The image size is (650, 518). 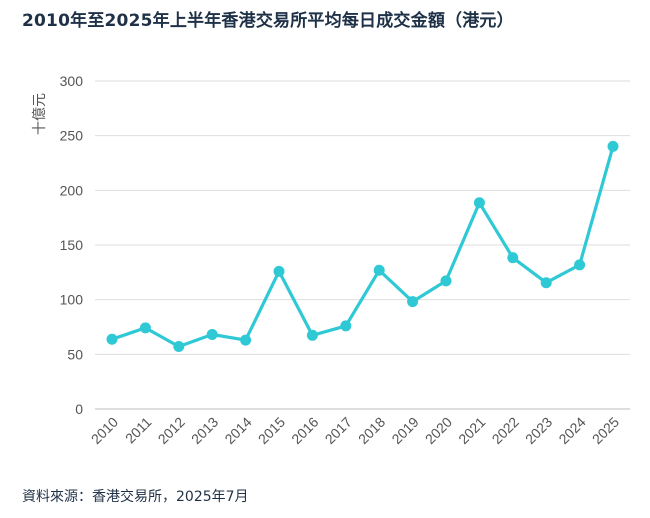 I want to click on x-tick-label: 2022, so click(x=505, y=430).